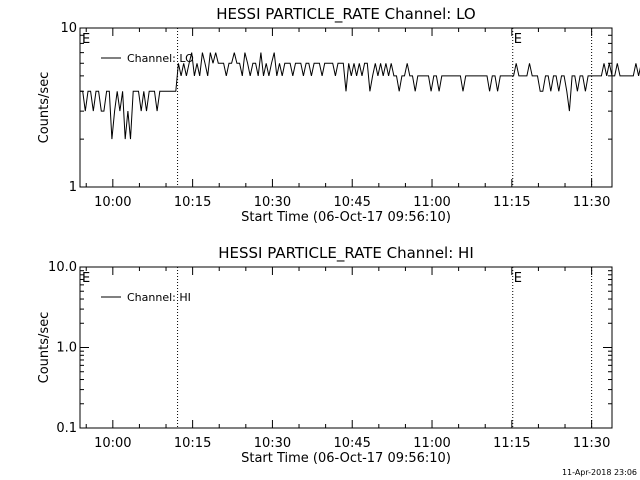 The width and height of the screenshot is (640, 480). Describe the element at coordinates (66, 428) in the screenshot. I see `y-tick-label: 0.1` at that location.